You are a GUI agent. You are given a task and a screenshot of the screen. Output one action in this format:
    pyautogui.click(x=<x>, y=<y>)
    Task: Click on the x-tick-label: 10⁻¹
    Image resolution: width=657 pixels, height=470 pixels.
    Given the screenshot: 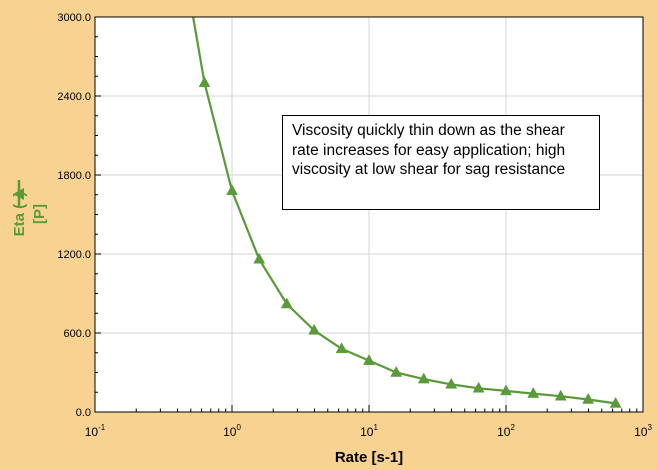 What is the action you would take?
    pyautogui.click(x=95, y=431)
    